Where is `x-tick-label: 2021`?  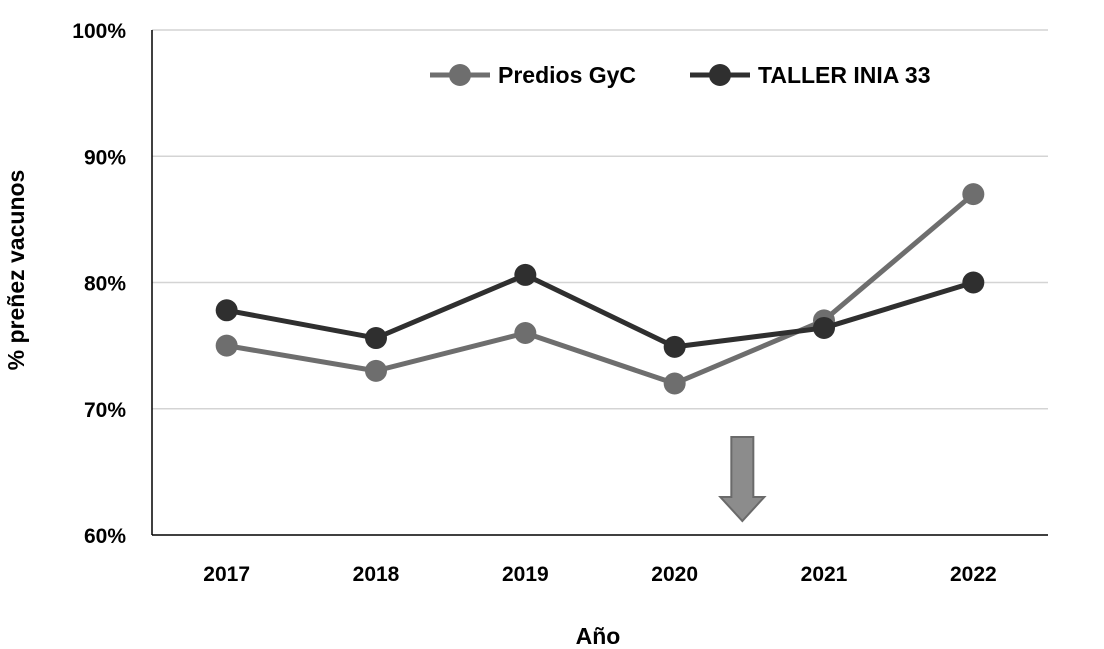 x-tick-label: 2021 is located at coordinates (824, 574).